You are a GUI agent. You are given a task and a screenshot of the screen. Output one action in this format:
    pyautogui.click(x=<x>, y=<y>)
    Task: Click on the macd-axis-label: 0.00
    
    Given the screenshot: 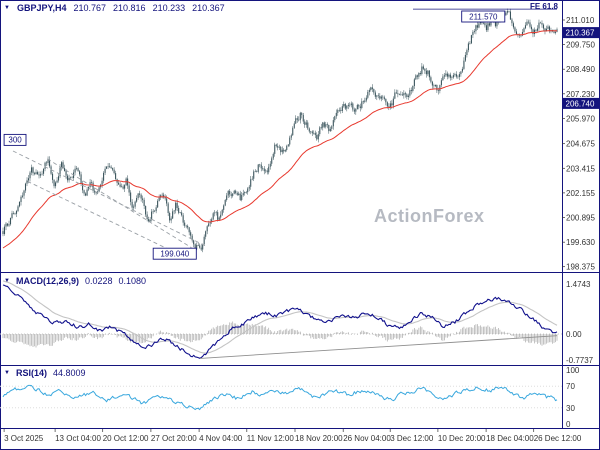 What is the action you would take?
    pyautogui.click(x=574, y=334)
    